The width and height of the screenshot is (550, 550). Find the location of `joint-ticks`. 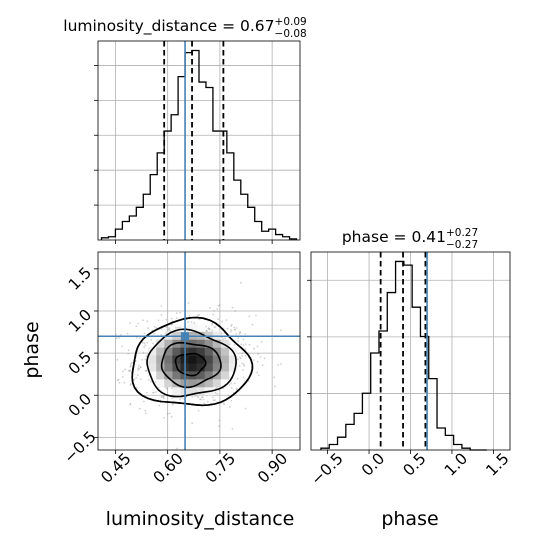

joint-ticks is located at coordinates (183, 361).